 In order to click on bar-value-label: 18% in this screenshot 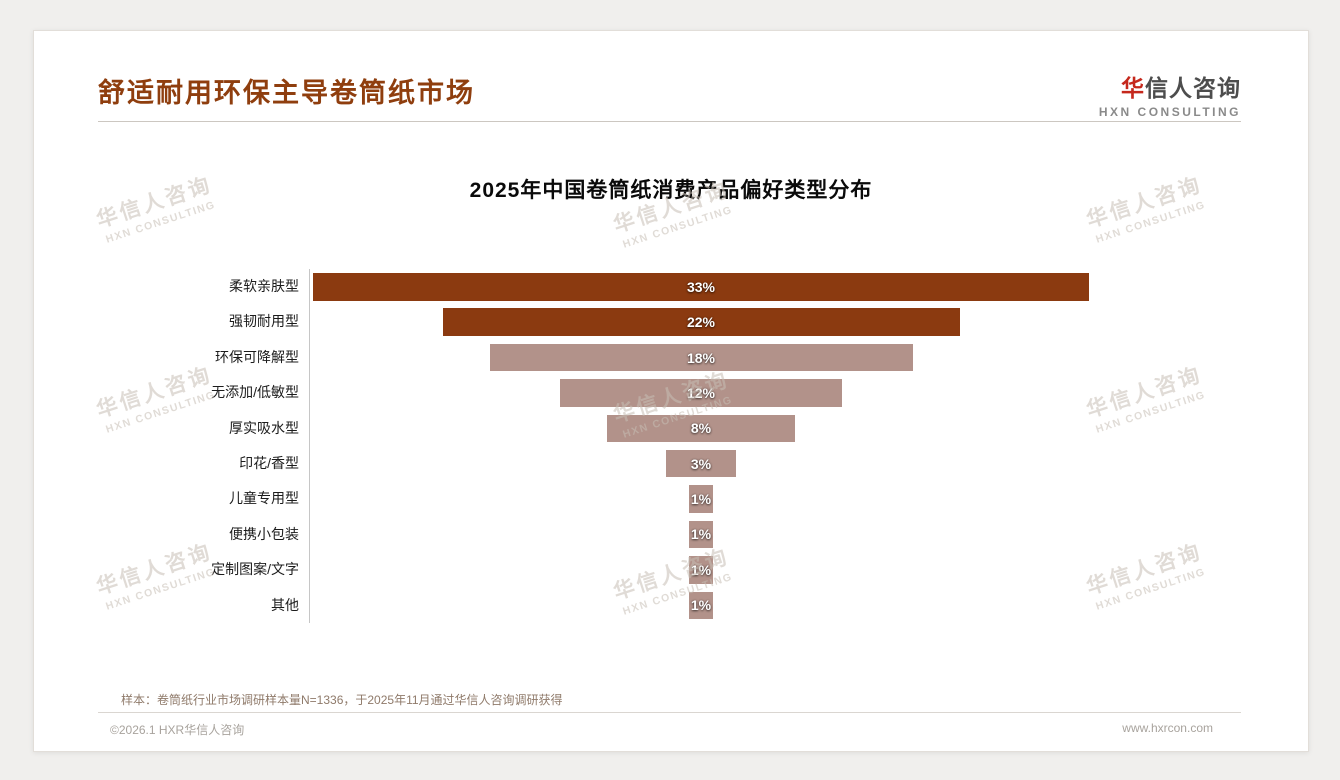, I will do `click(701, 357)`.